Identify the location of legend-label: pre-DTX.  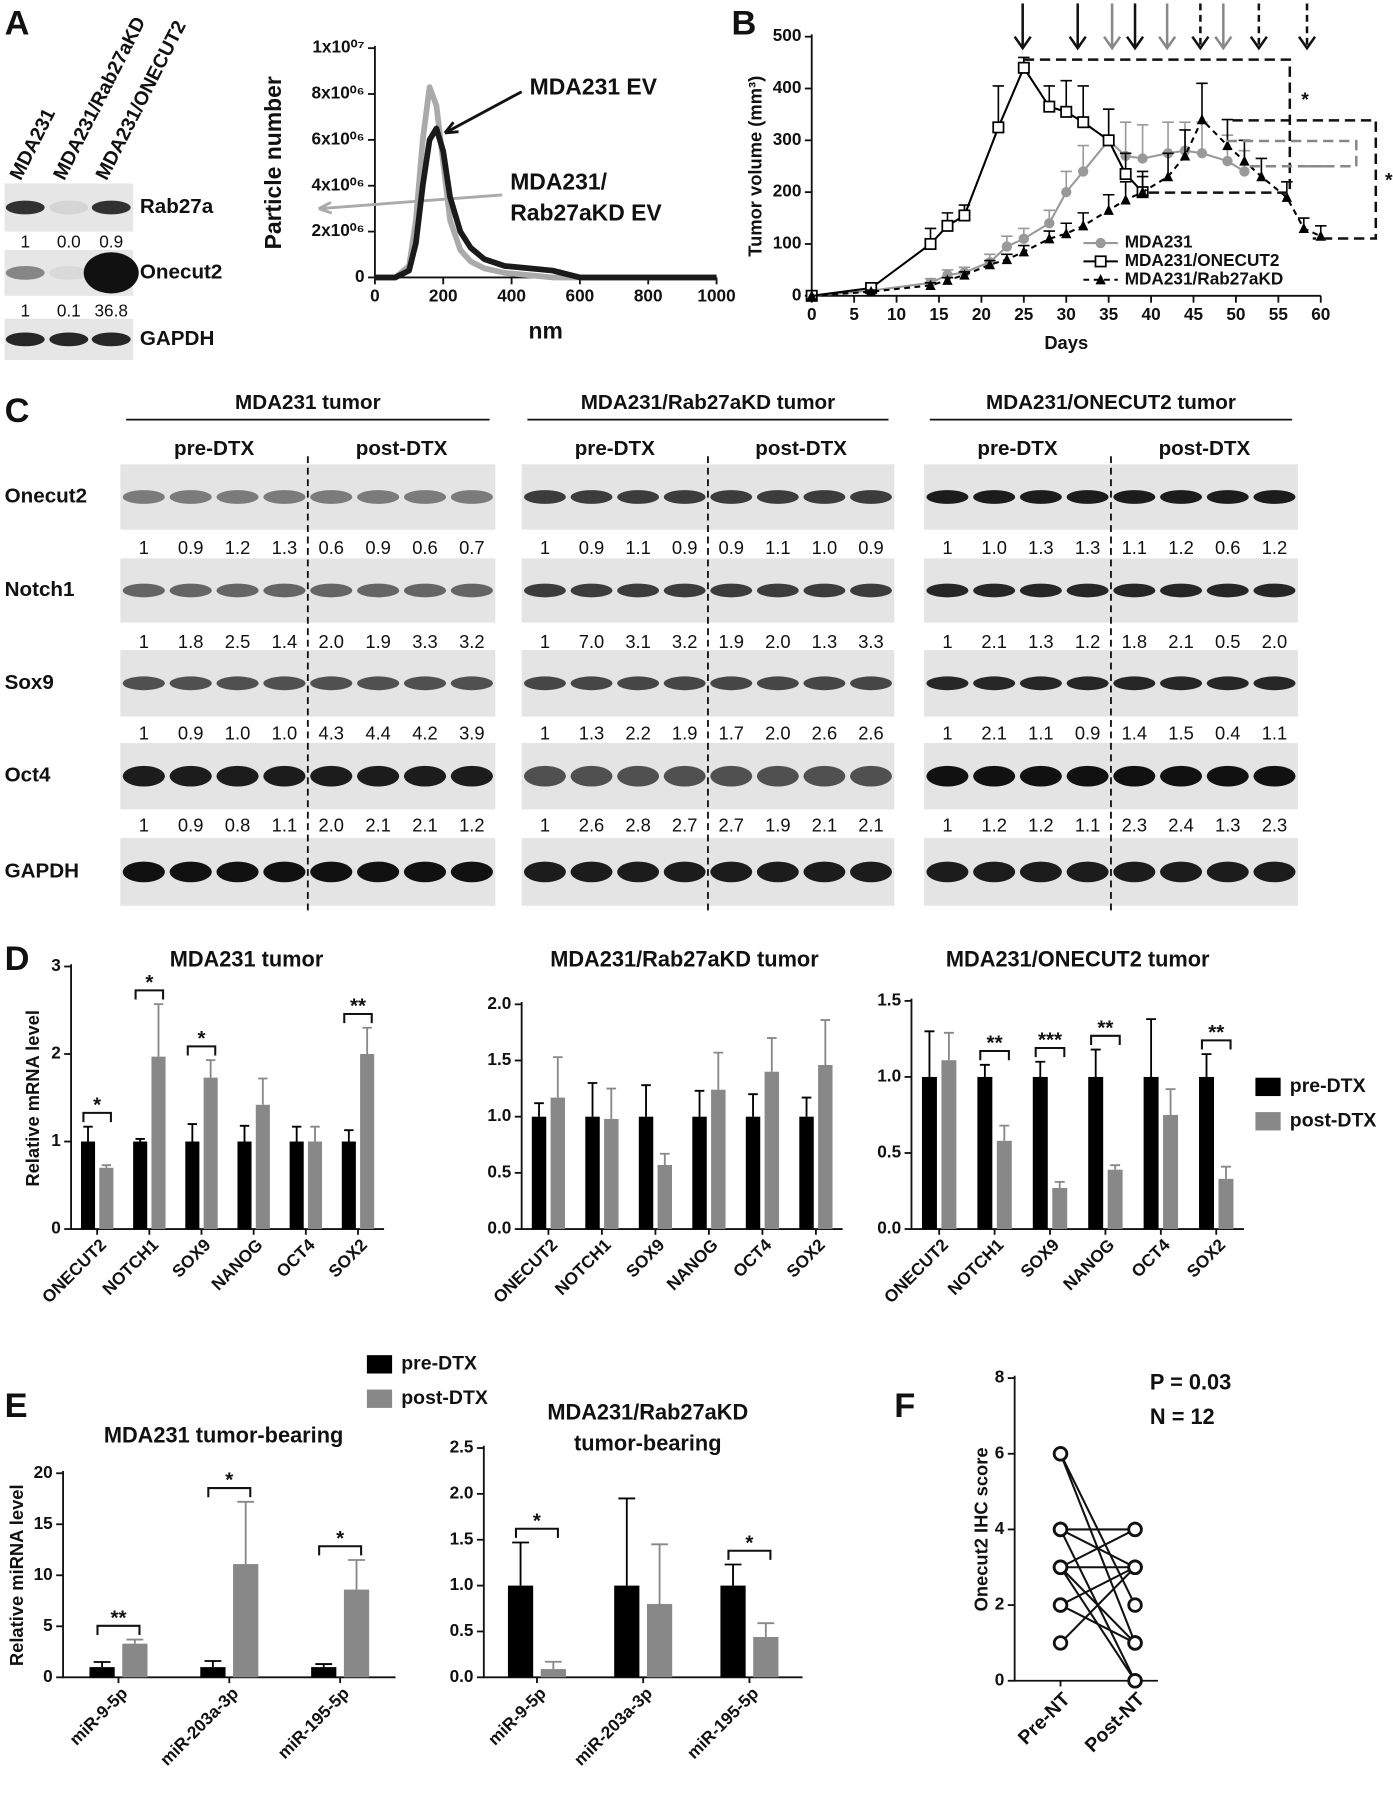
(1328, 1086).